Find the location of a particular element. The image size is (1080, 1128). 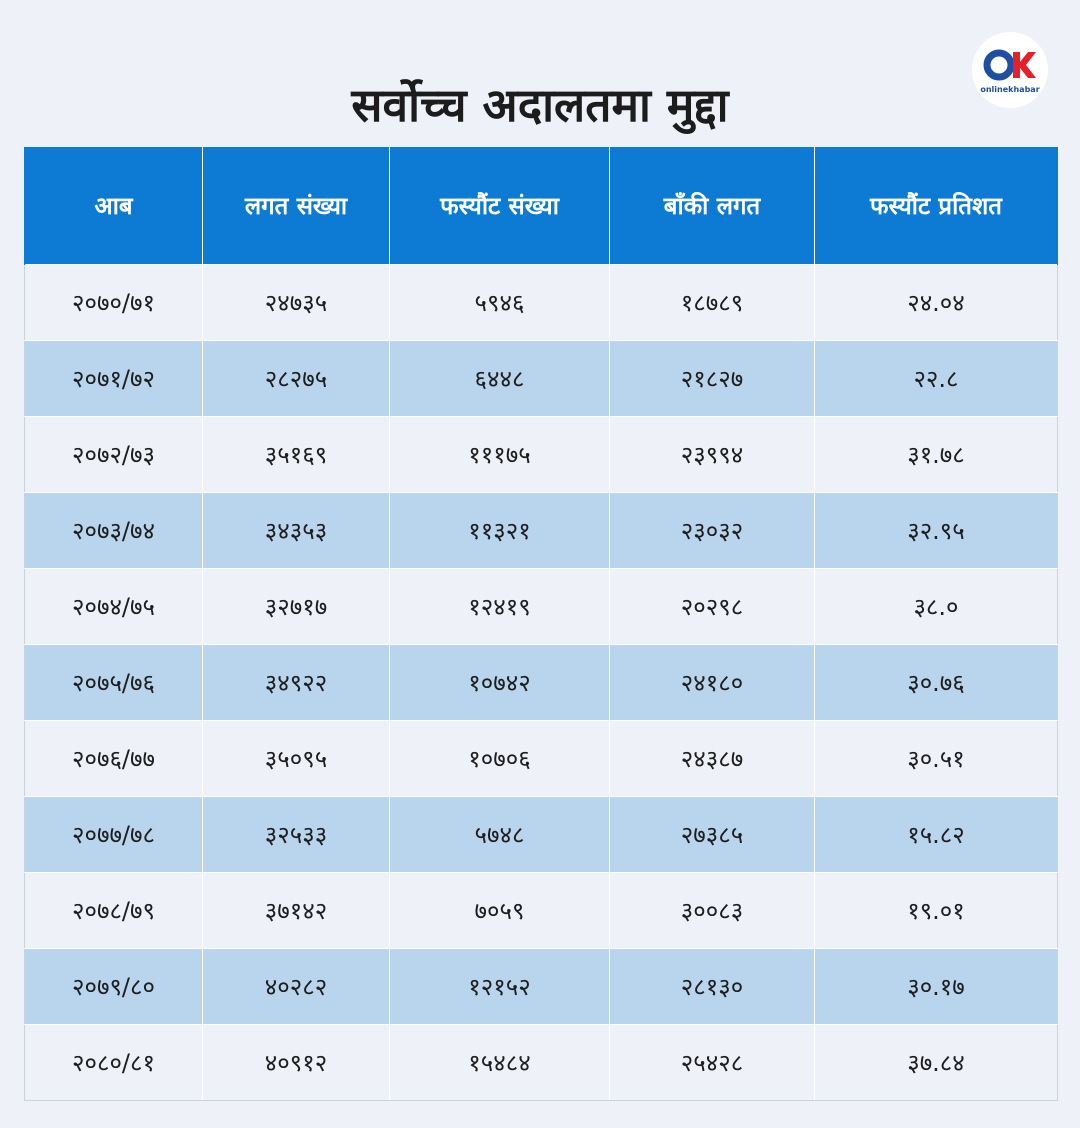

cell-registered-cases: ३४३५३ is located at coordinates (296, 530).